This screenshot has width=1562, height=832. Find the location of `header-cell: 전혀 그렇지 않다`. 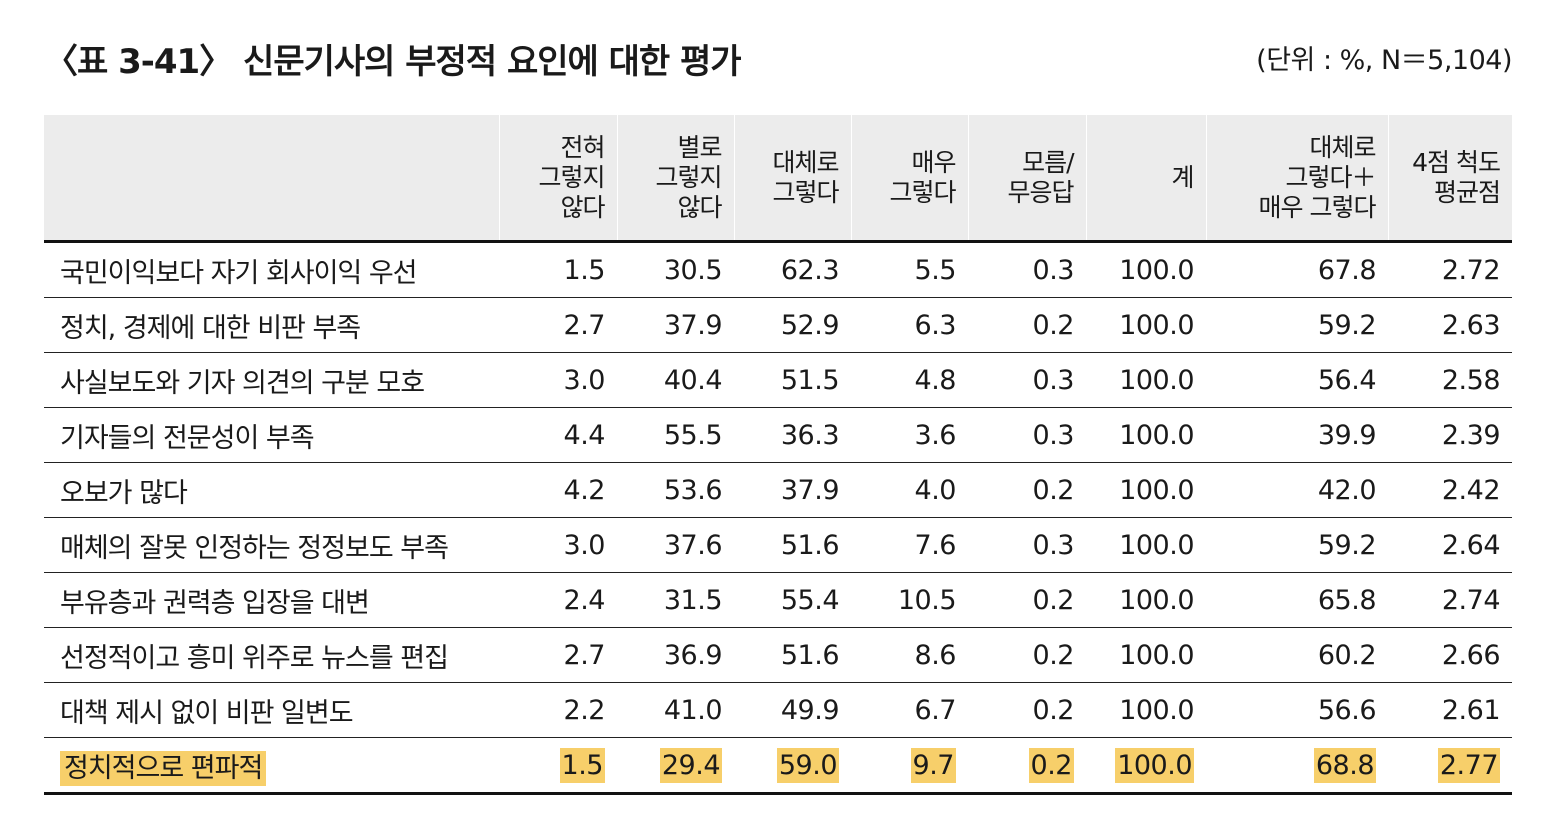

header-cell: 전혀 그렇지 않다 is located at coordinates (557, 179).